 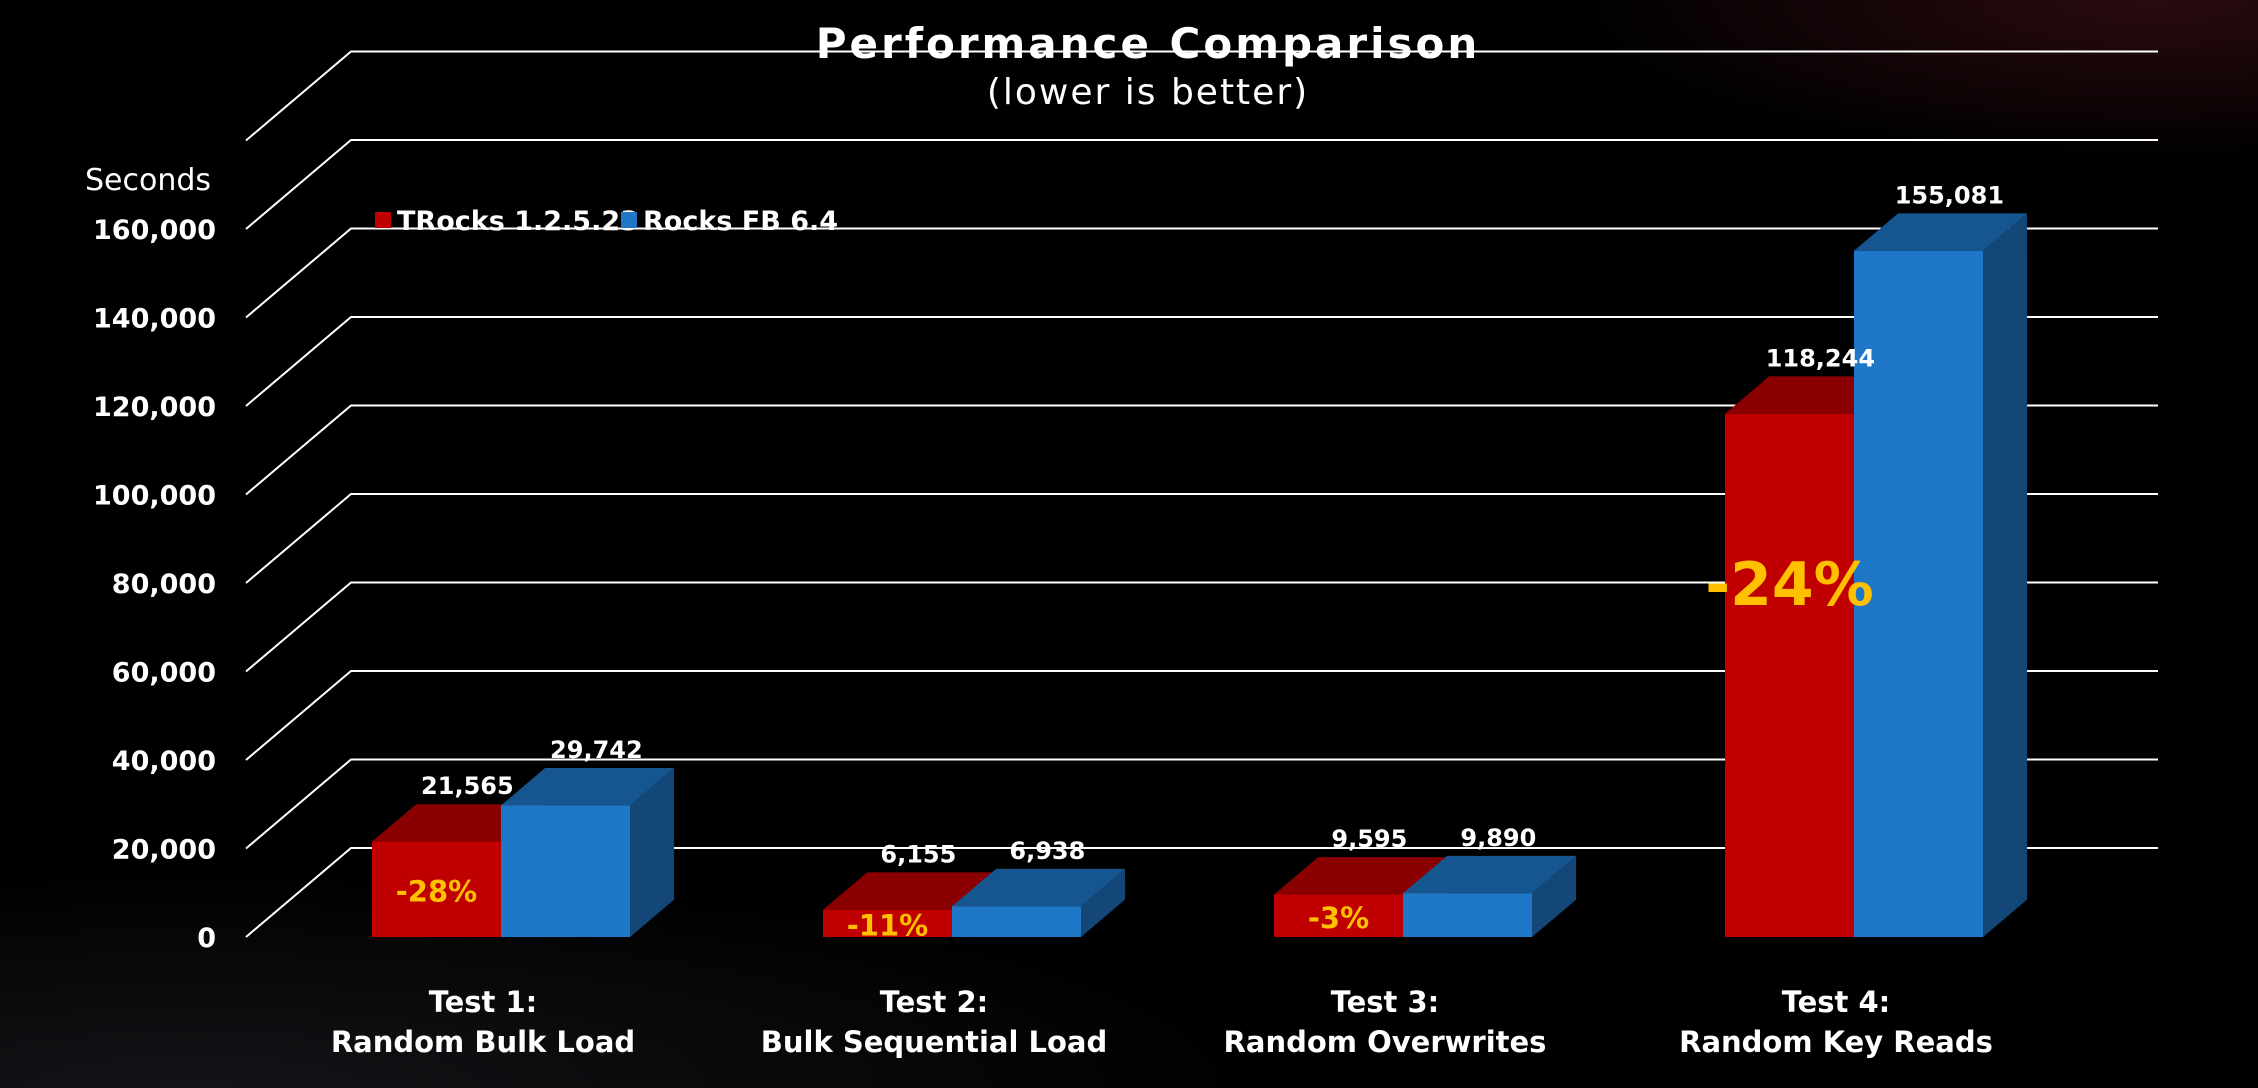 I want to click on data-label: 21,565, so click(x=467, y=786).